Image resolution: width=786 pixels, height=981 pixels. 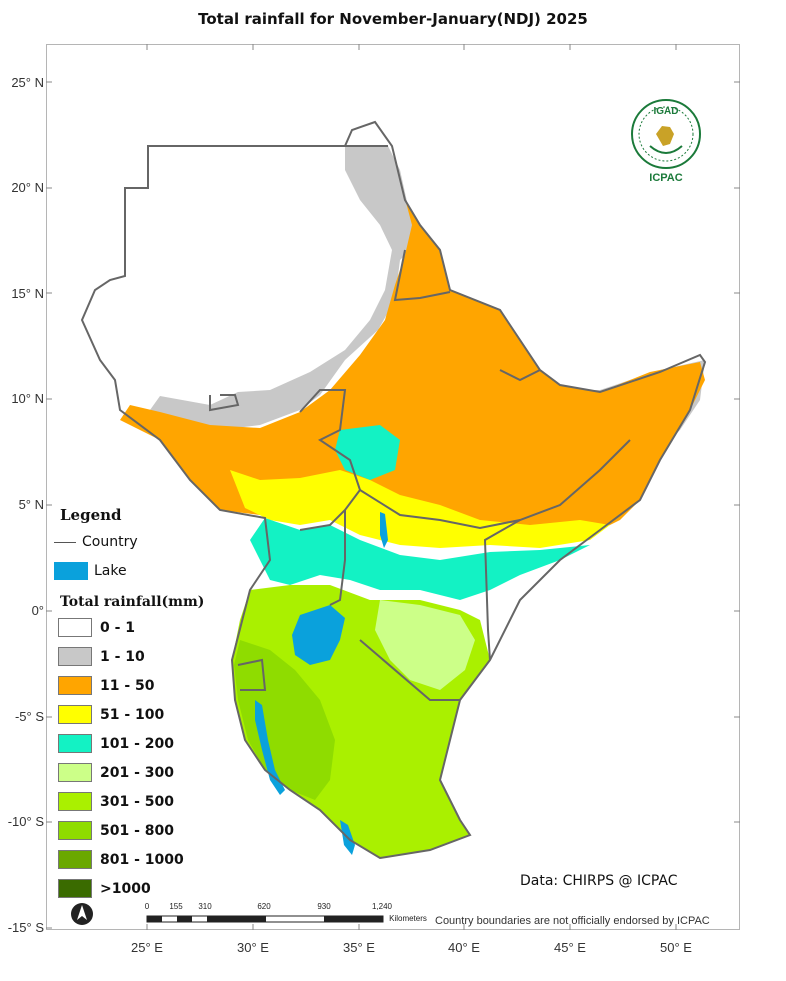 I want to click on legend-class-row: 101 - 200, so click(x=113, y=743).